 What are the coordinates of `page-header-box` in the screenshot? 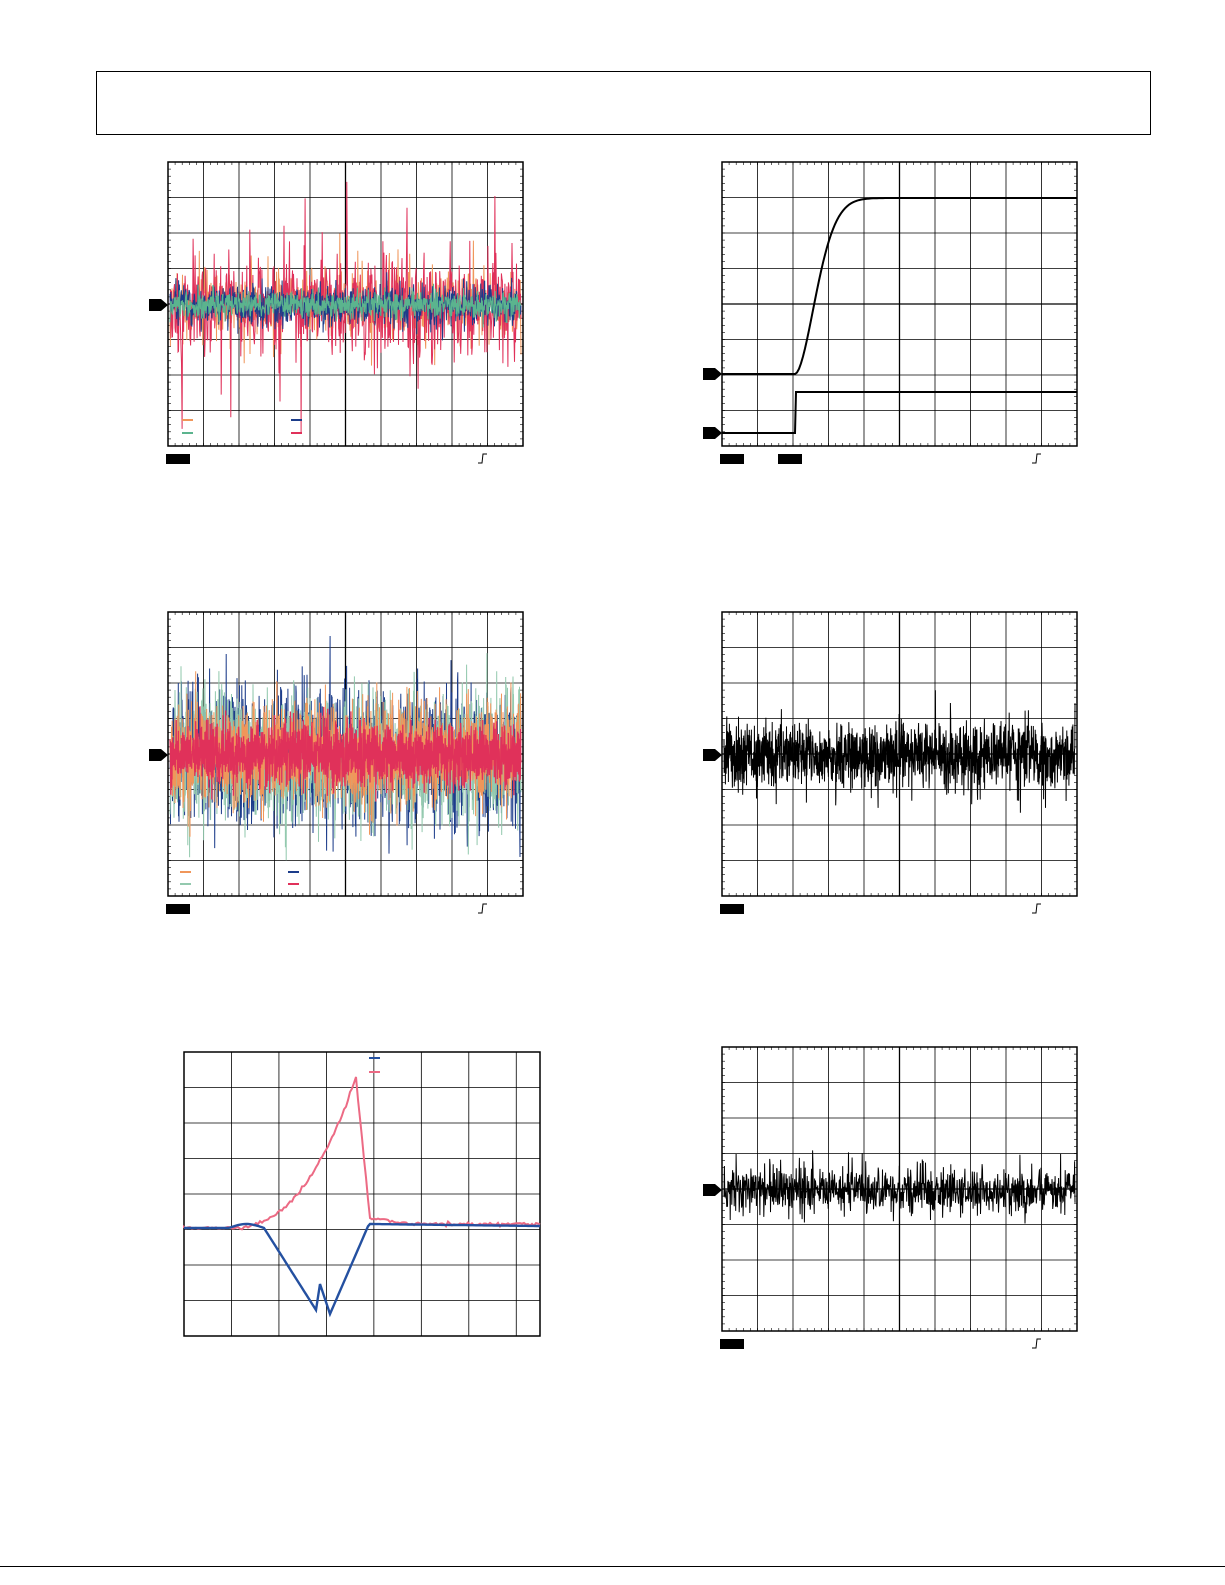 It's located at (623, 103).